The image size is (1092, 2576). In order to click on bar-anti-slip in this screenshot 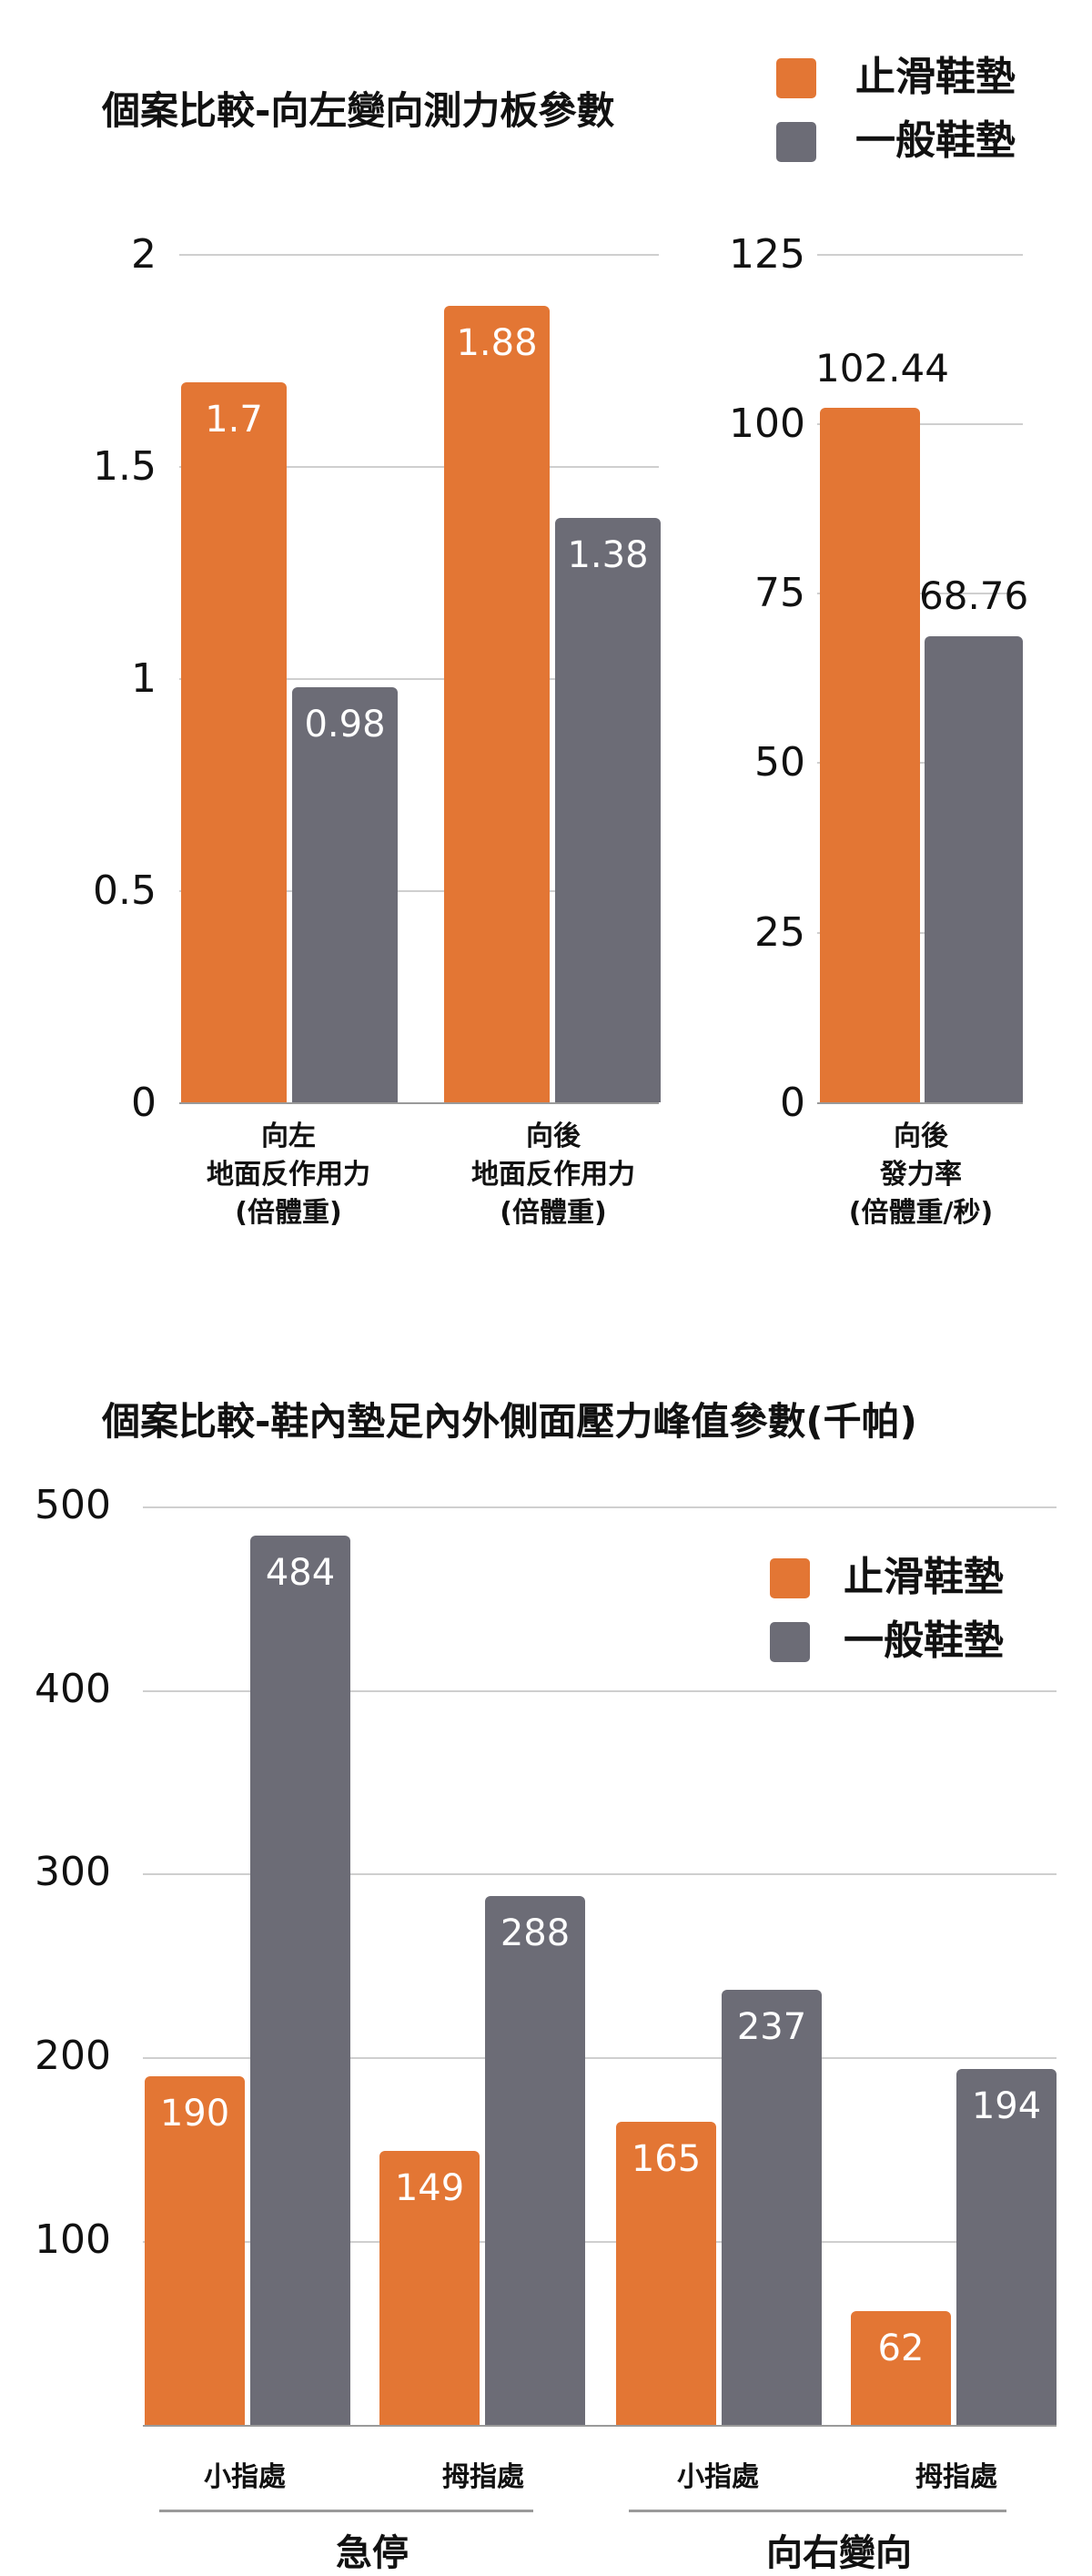, I will do `click(870, 755)`.